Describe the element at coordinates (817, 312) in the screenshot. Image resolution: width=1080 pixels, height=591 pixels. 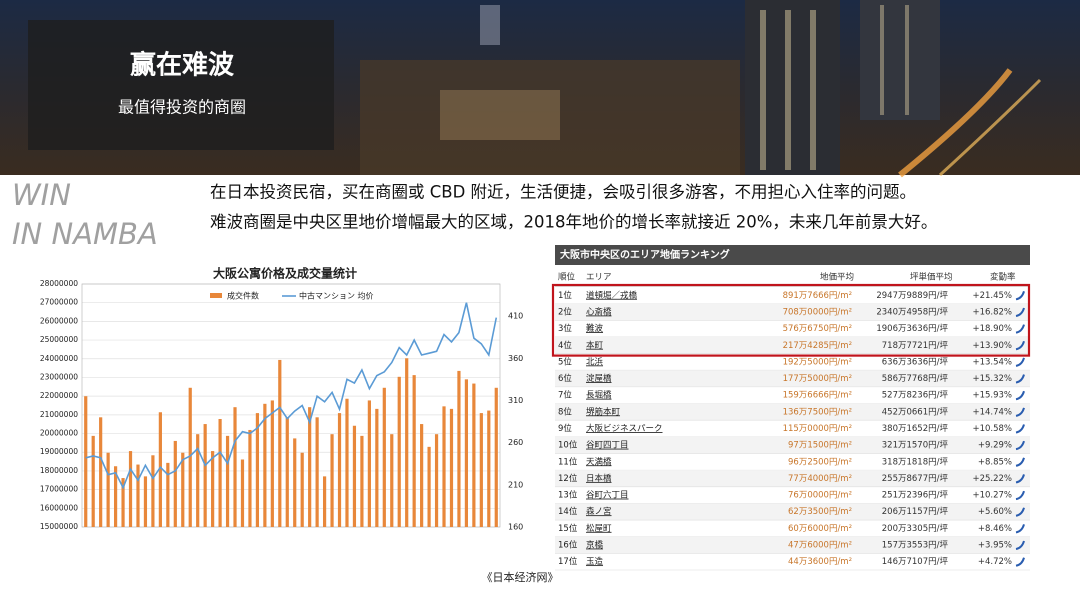
I see `table-cell: 708万0000円/m²` at that location.